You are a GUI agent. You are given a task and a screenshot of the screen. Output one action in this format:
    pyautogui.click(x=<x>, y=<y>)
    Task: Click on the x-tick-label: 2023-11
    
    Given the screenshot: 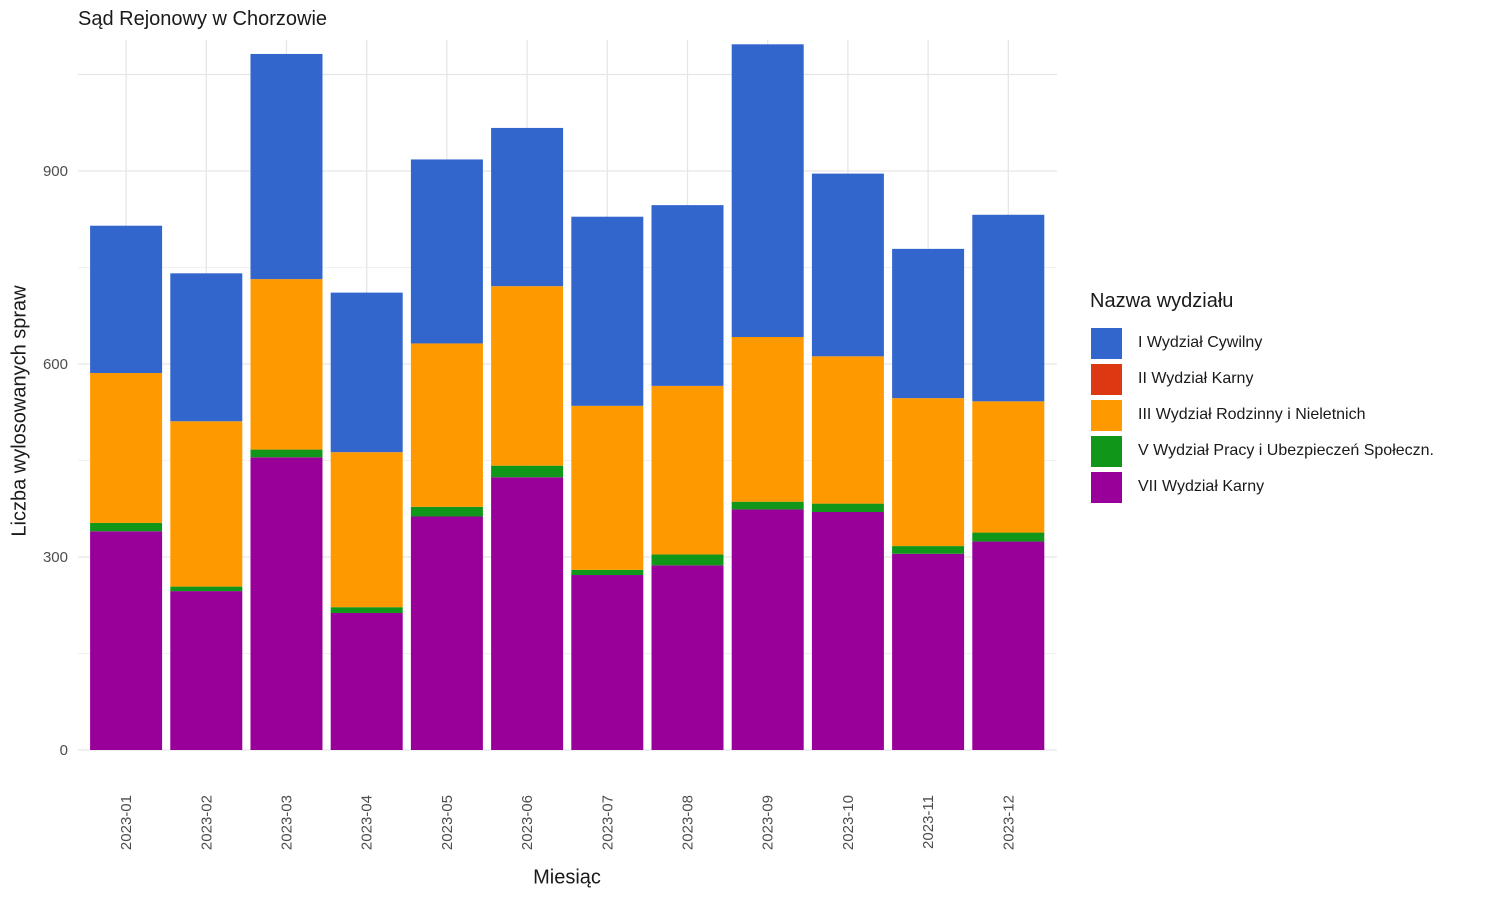 What is the action you would take?
    pyautogui.click(x=928, y=822)
    